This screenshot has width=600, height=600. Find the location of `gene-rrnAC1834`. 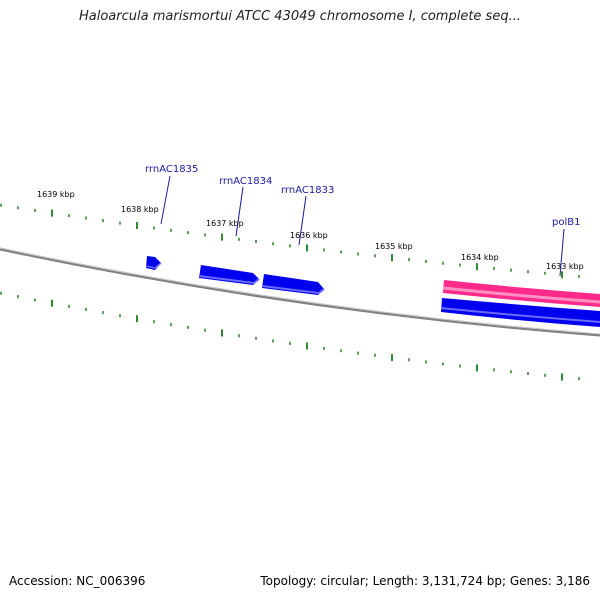

gene-rrnAC1834 is located at coordinates (229, 275).